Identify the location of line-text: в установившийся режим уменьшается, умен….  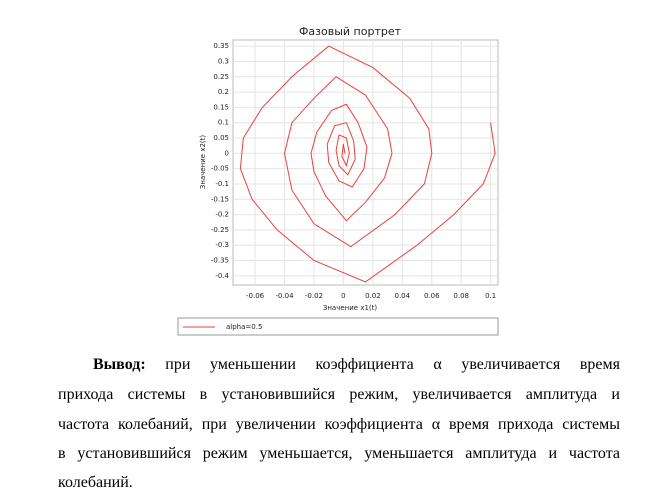
(339, 453).